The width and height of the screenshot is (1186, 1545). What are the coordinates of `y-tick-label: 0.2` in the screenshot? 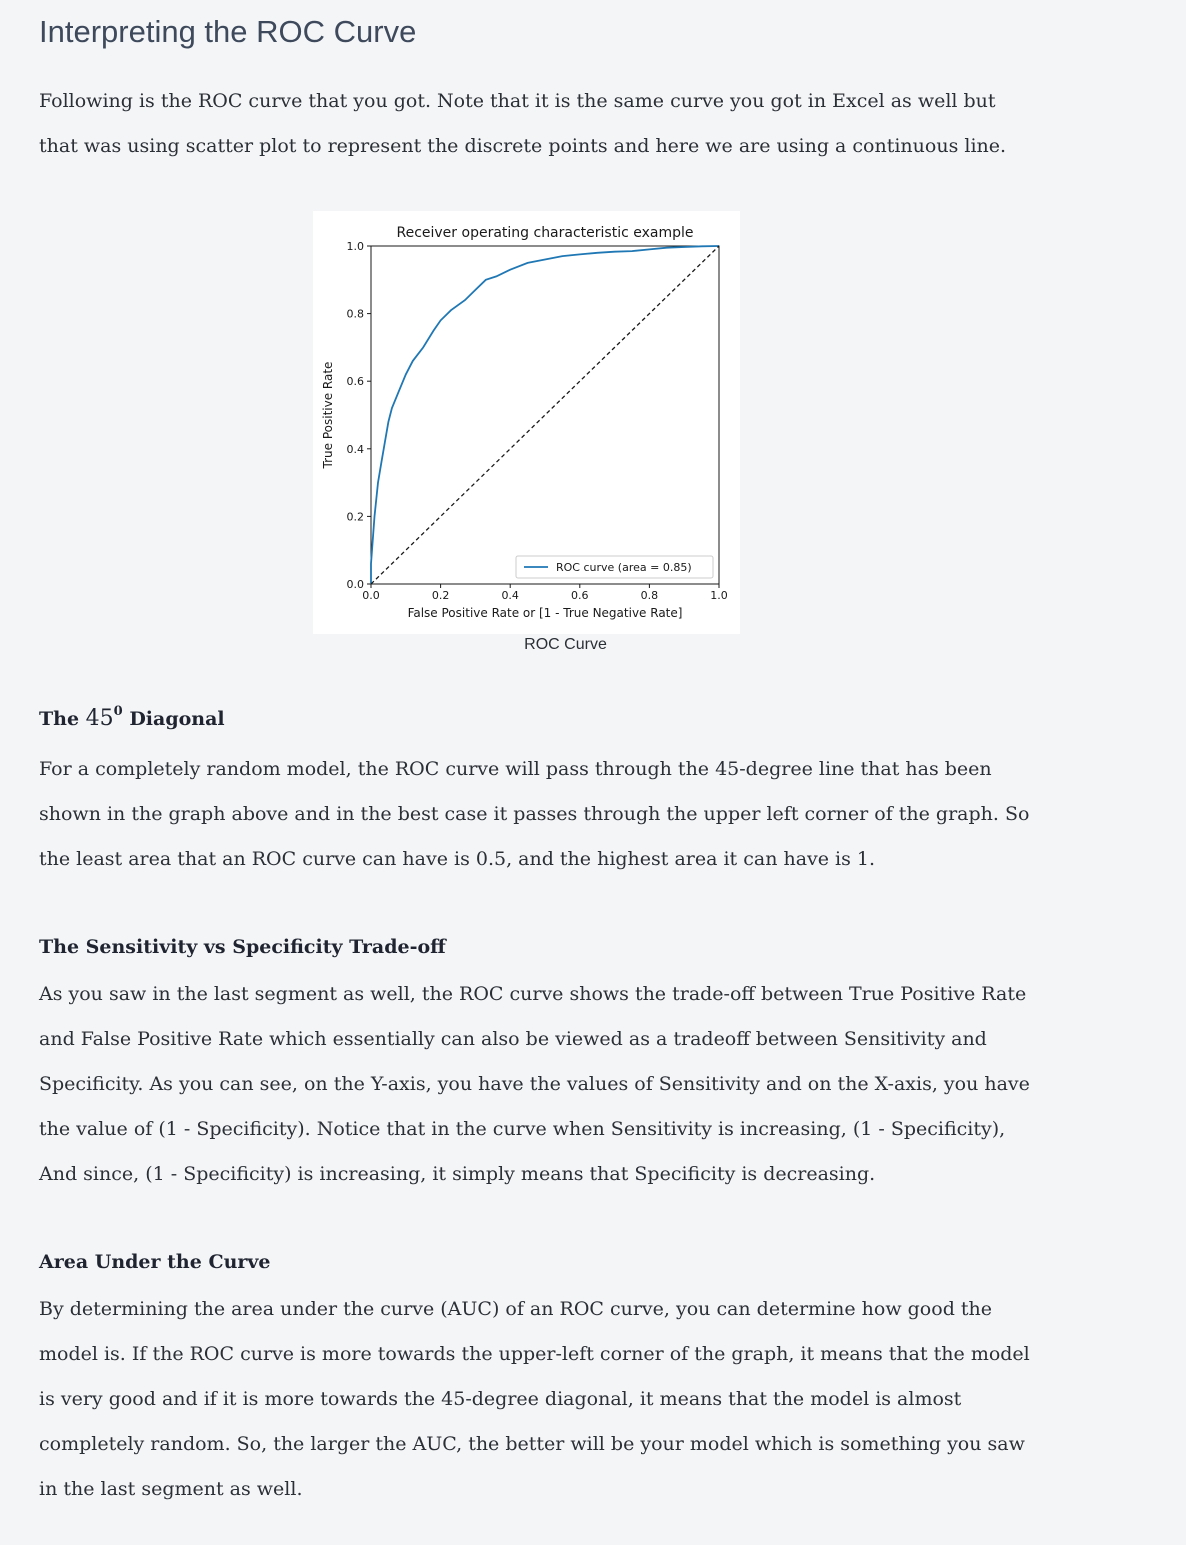 It's located at (356, 516).